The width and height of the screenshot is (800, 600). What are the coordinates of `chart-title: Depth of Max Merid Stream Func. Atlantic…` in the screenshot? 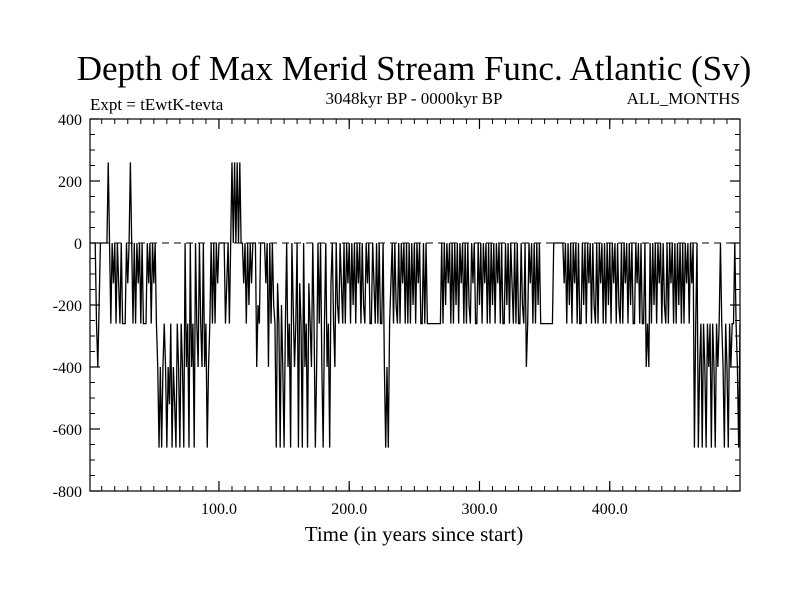 It's located at (414, 68).